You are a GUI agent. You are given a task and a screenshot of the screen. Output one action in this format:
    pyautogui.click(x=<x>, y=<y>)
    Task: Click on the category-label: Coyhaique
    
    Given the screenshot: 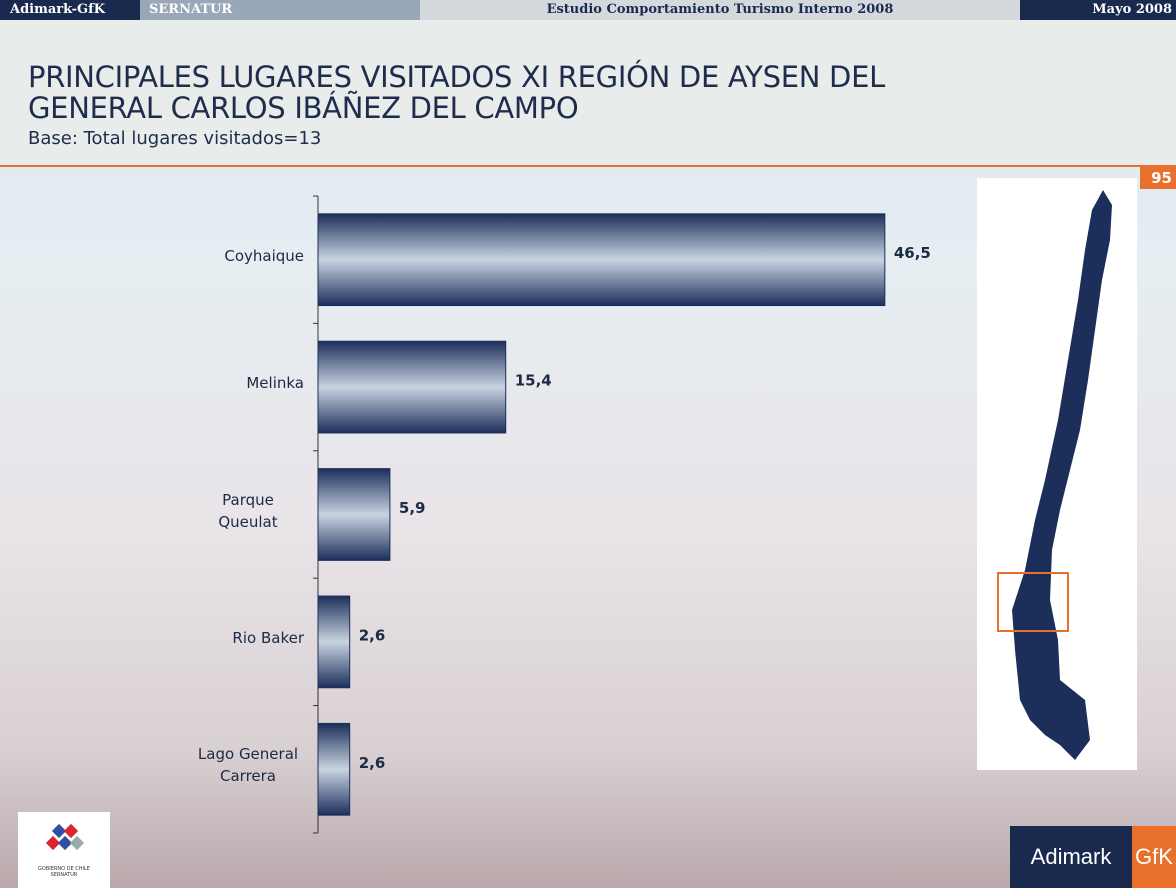 What is the action you would take?
    pyautogui.click(x=264, y=255)
    